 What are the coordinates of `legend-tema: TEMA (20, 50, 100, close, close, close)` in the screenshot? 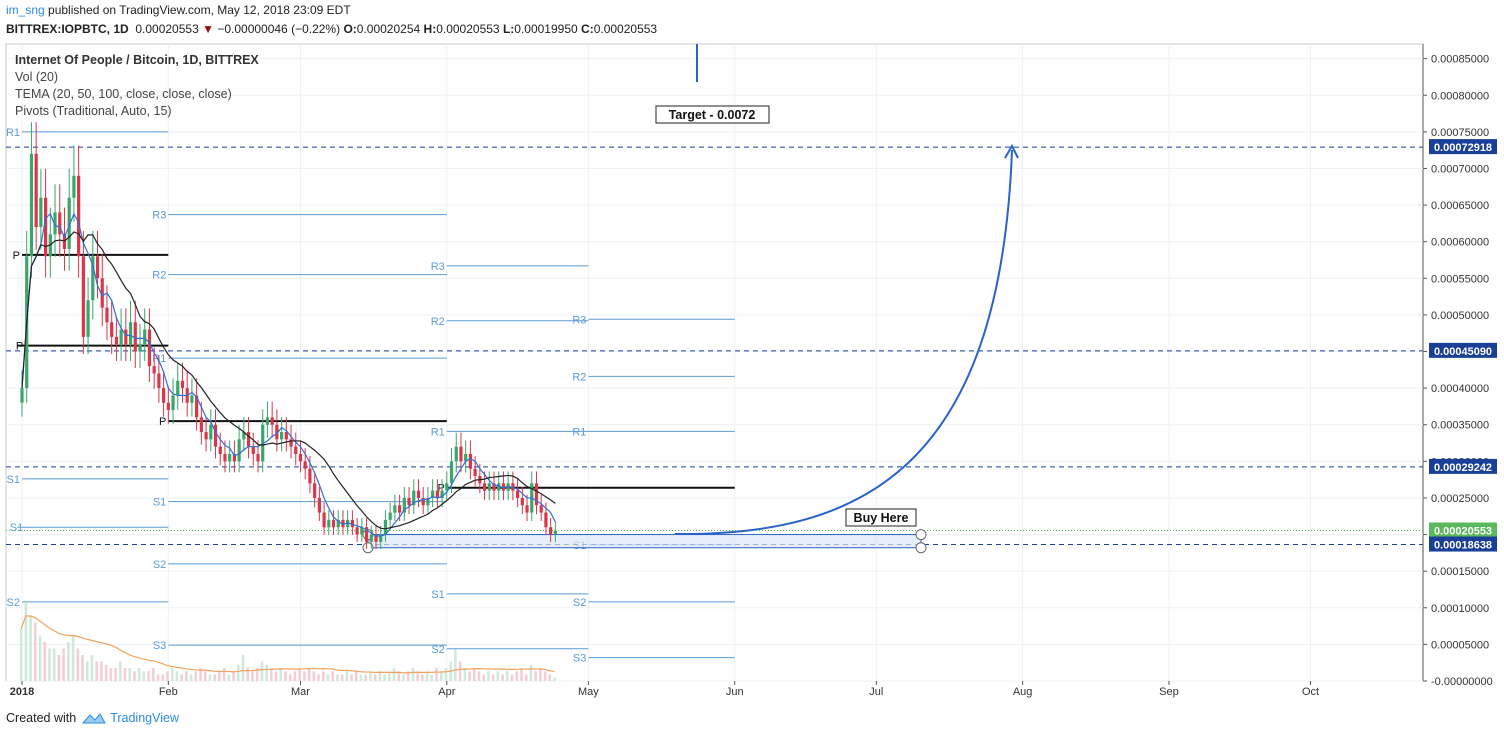 It's located at (123, 94).